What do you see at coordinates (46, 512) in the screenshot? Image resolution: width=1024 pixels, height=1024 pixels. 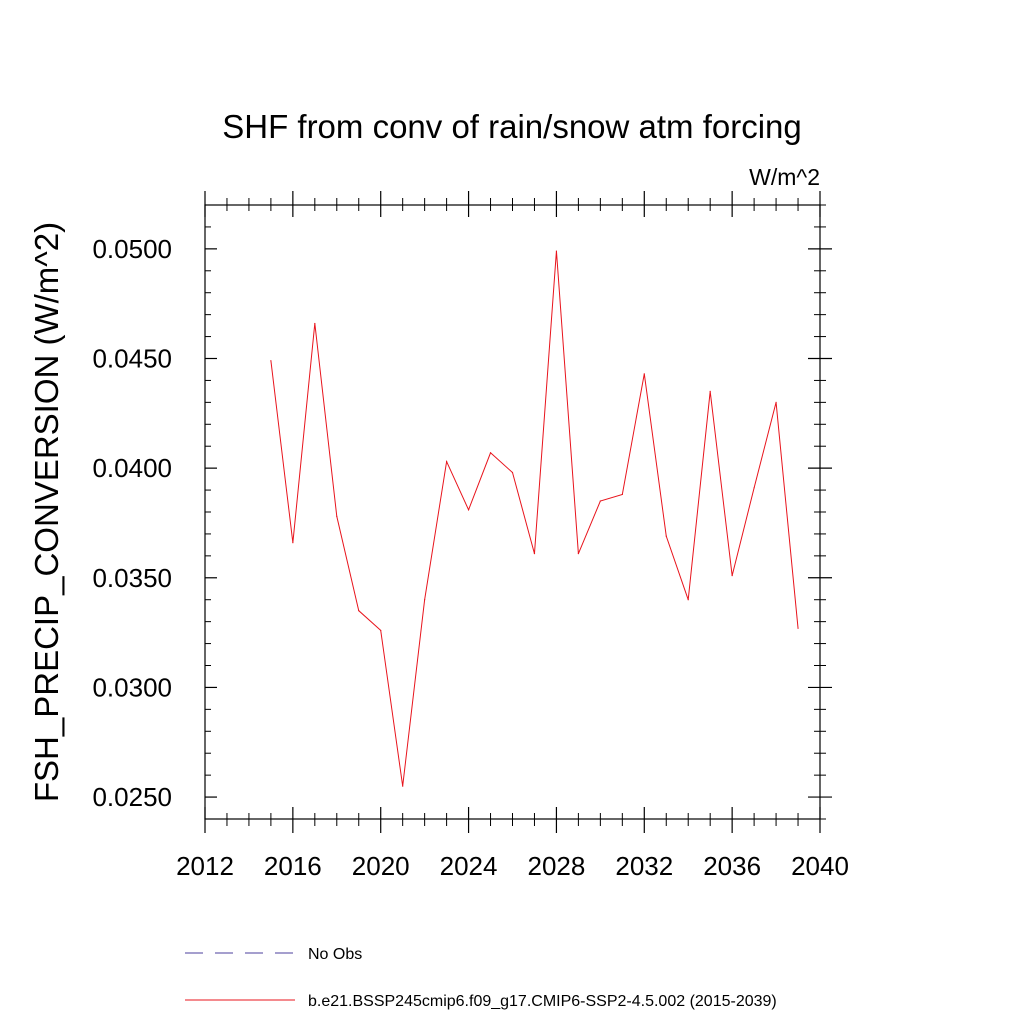 I see `y-axis-label: FSH_PRECIP_CONVERSION (W/m^2)` at bounding box center [46, 512].